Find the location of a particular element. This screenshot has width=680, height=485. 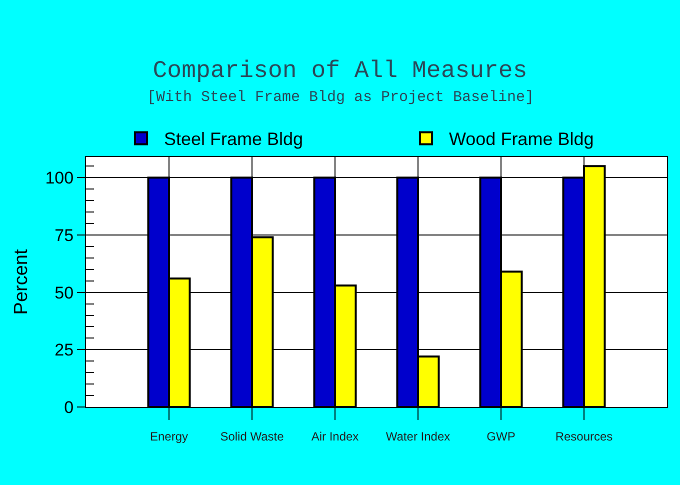

legend-label: Wood Frame Bldg is located at coordinates (521, 139).